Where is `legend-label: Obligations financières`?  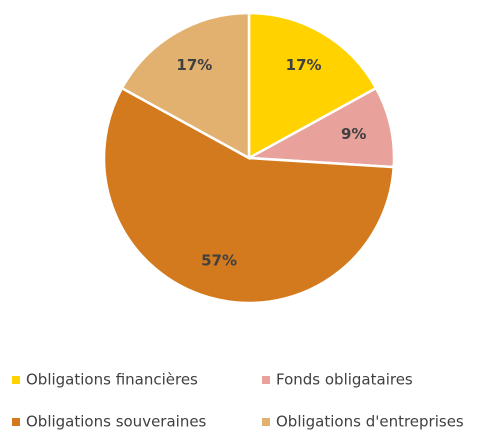
legend-label: Obligations financières is located at coordinates (112, 380).